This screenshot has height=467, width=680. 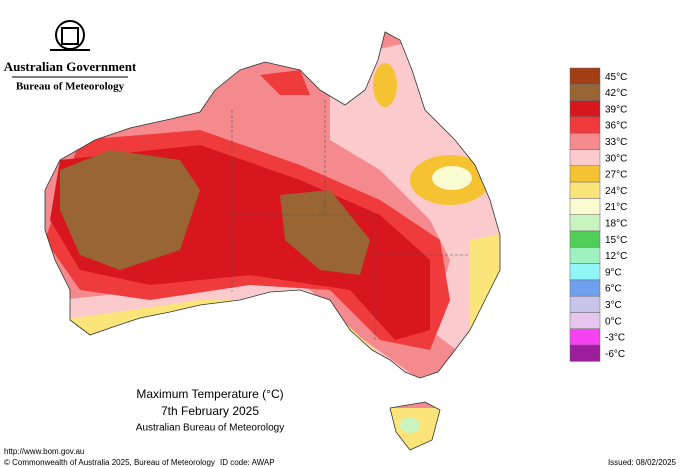 I want to click on legend-label: 12°C, so click(x=616, y=256).